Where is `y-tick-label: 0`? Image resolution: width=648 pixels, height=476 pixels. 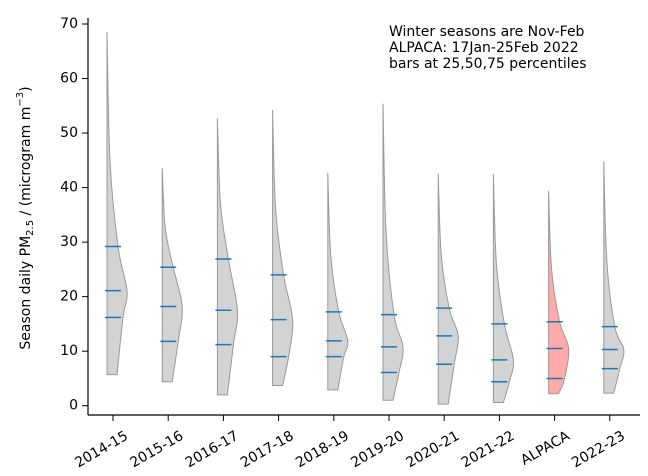
y-tick-label: 0 is located at coordinates (73, 406).